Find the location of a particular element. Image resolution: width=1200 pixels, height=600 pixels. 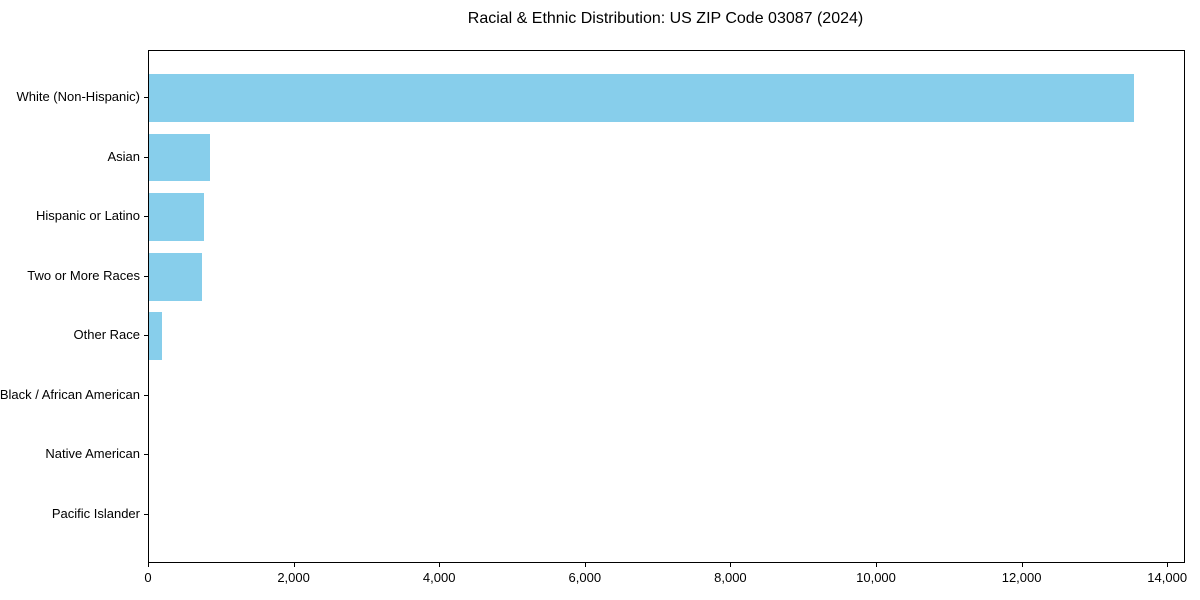

y-tick-label: Pacific Islander is located at coordinates (95, 513).